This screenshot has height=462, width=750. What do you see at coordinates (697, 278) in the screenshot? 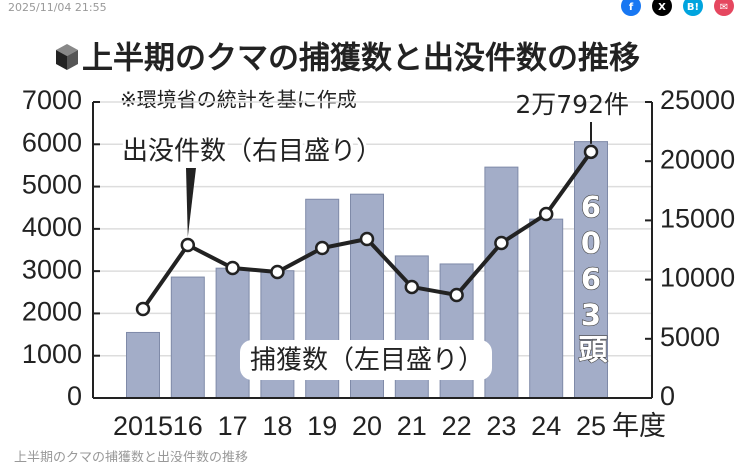
I see `y2-tick-label: 10000` at bounding box center [697, 278].